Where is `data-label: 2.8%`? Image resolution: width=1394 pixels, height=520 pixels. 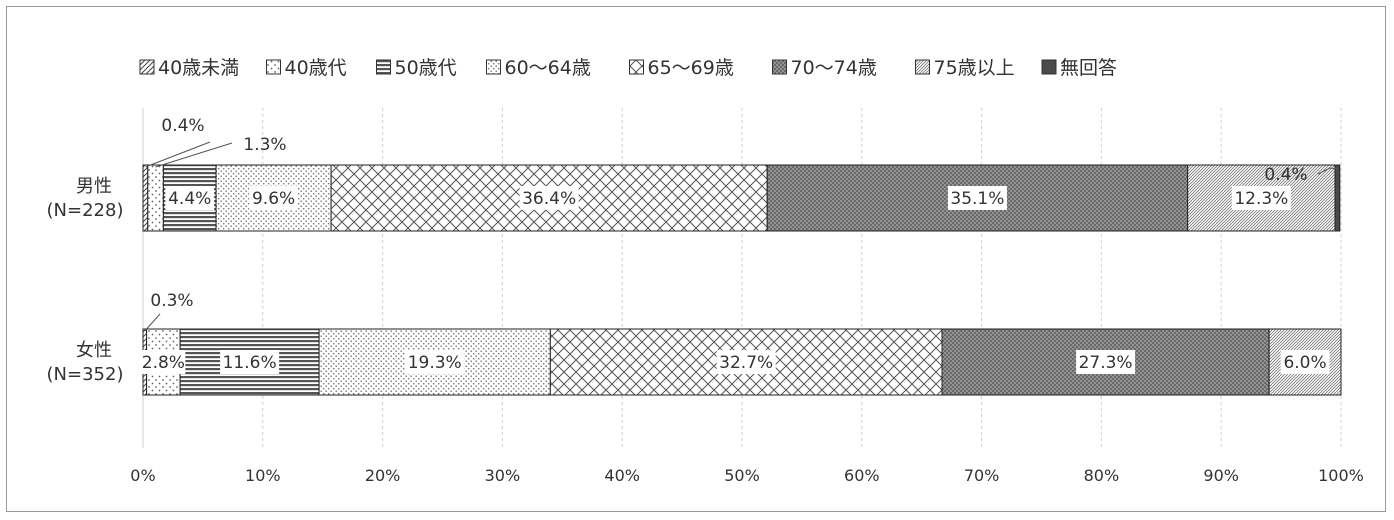 data-label: 2.8% is located at coordinates (163, 363).